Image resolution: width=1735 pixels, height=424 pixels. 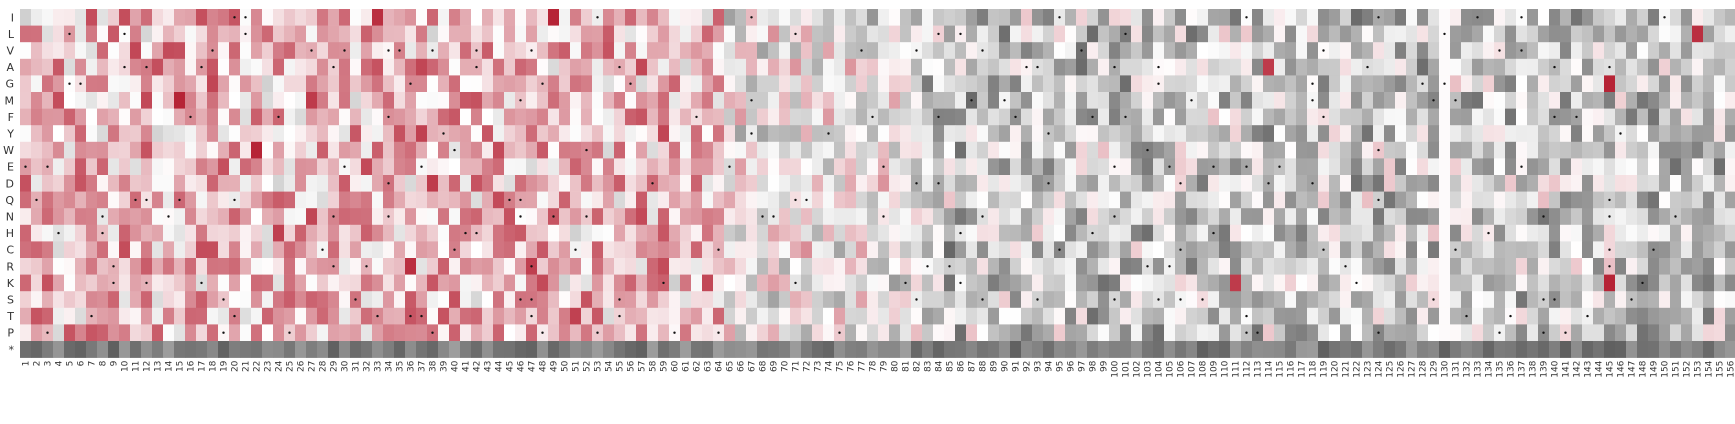 What do you see at coordinates (389, 349) in the screenshot?
I see `heatmap-cell-*-34` at bounding box center [389, 349].